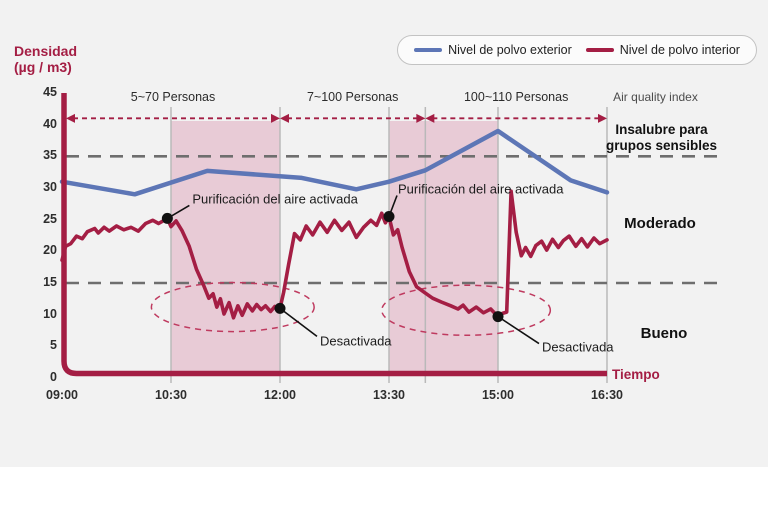 This screenshot has height=512, width=768. Describe the element at coordinates (50, 218) in the screenshot. I see `y-tick-label: 25` at that location.